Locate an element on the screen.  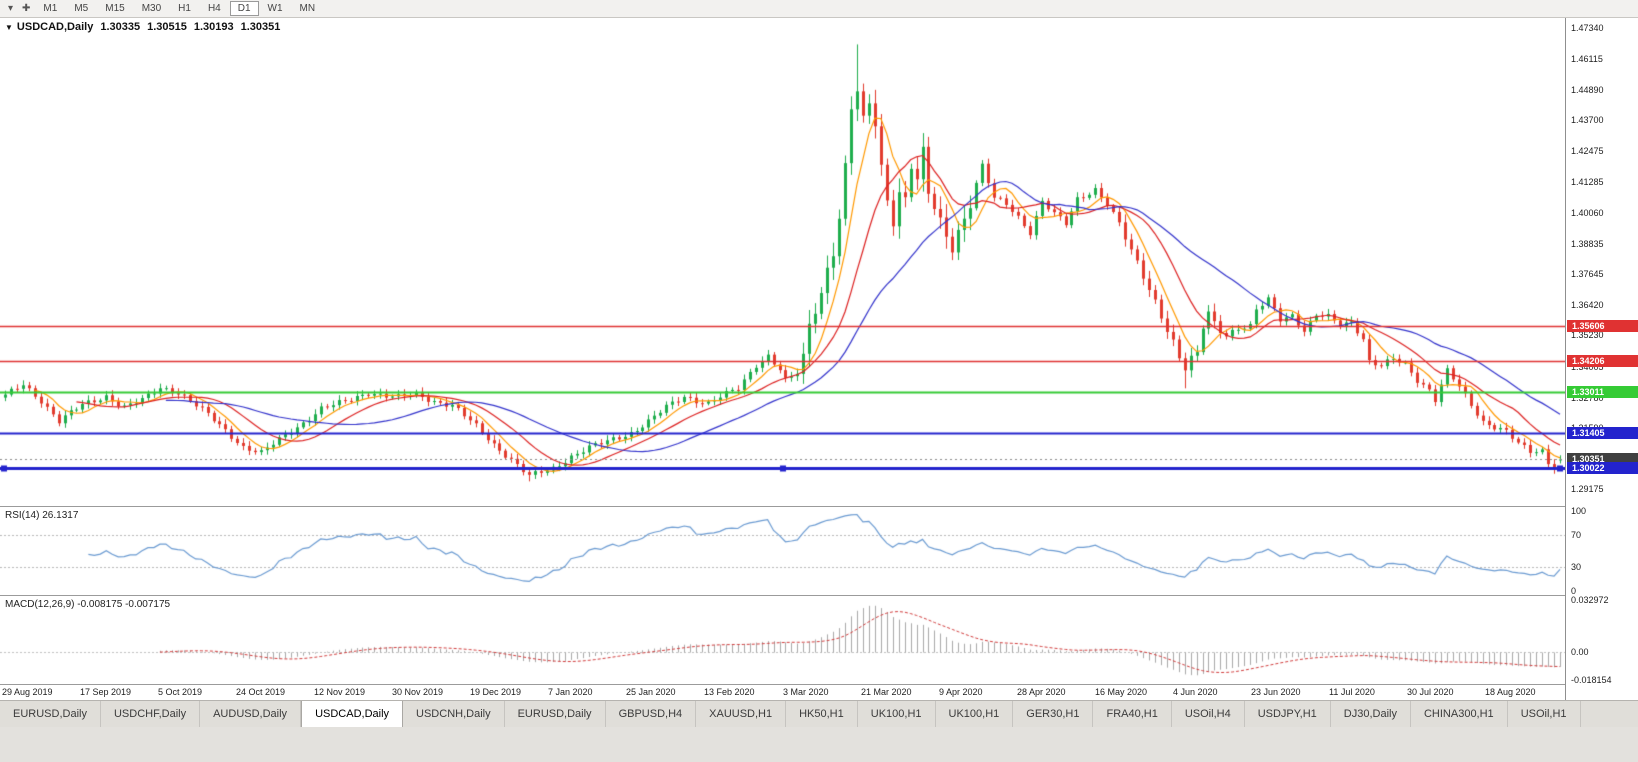
date-label: 19 Dec 2019 is located at coordinates (496, 692).